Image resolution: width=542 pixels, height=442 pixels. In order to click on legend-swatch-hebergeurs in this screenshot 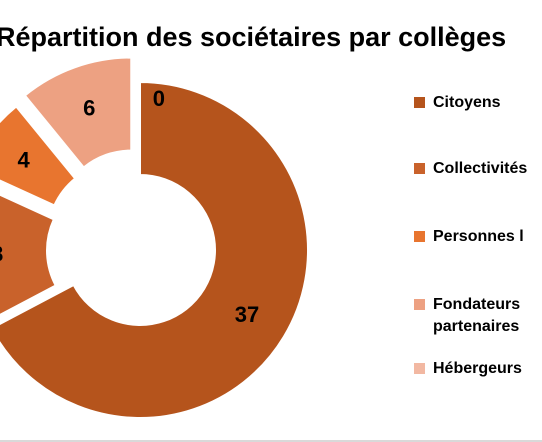, I will do `click(419, 368)`.